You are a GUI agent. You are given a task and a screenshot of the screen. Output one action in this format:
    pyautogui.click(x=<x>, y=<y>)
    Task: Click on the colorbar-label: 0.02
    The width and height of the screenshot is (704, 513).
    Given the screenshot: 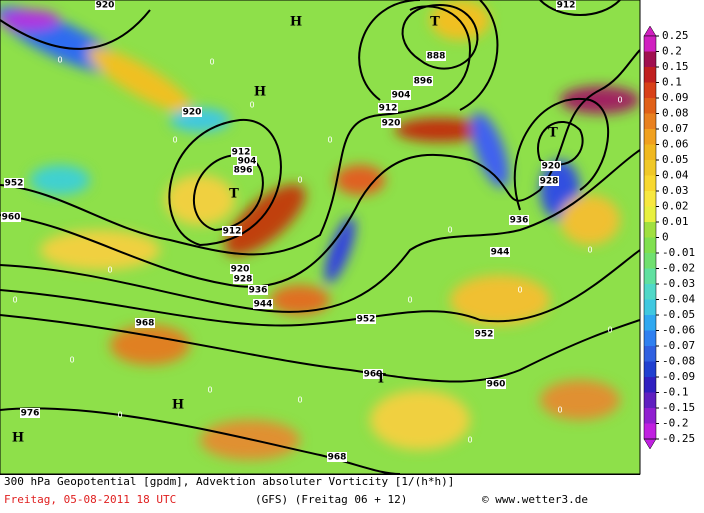 What is the action you would take?
    pyautogui.click(x=675, y=206)
    